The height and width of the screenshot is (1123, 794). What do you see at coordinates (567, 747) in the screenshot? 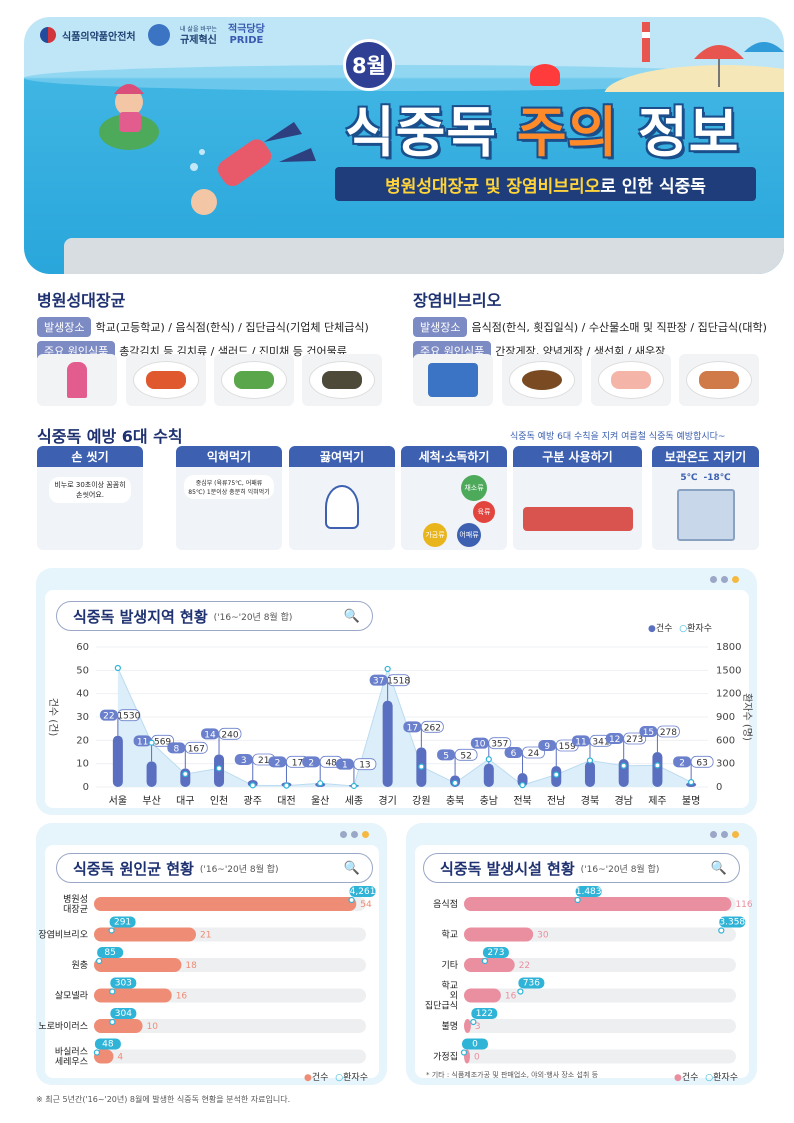
I see `patients-label: 159` at bounding box center [567, 747].